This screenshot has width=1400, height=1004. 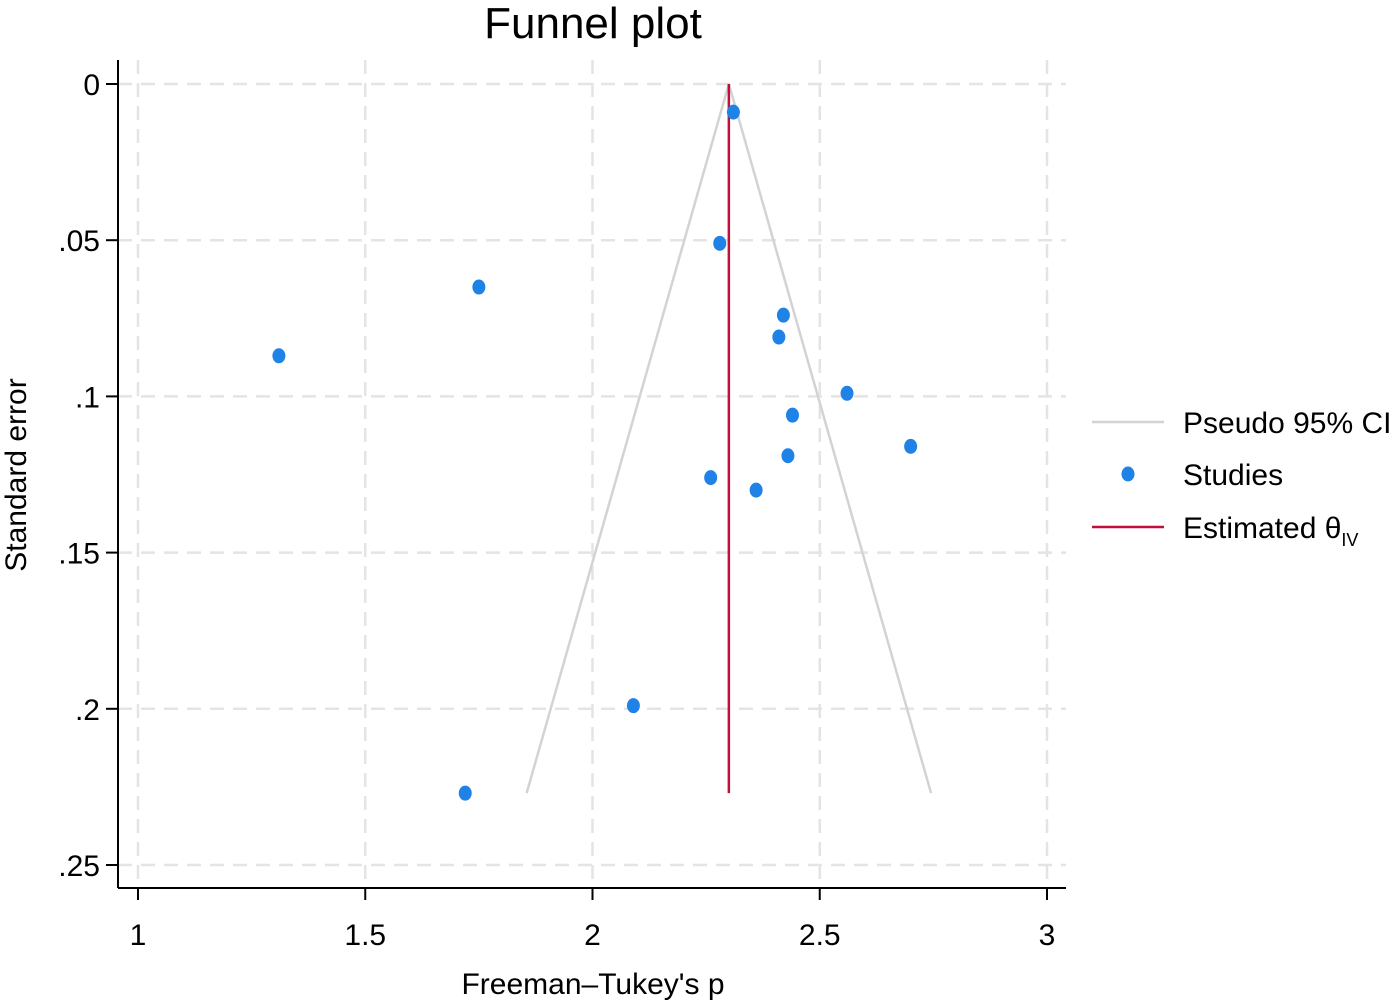 I want to click on y-tick-label: .1, so click(x=87, y=397).